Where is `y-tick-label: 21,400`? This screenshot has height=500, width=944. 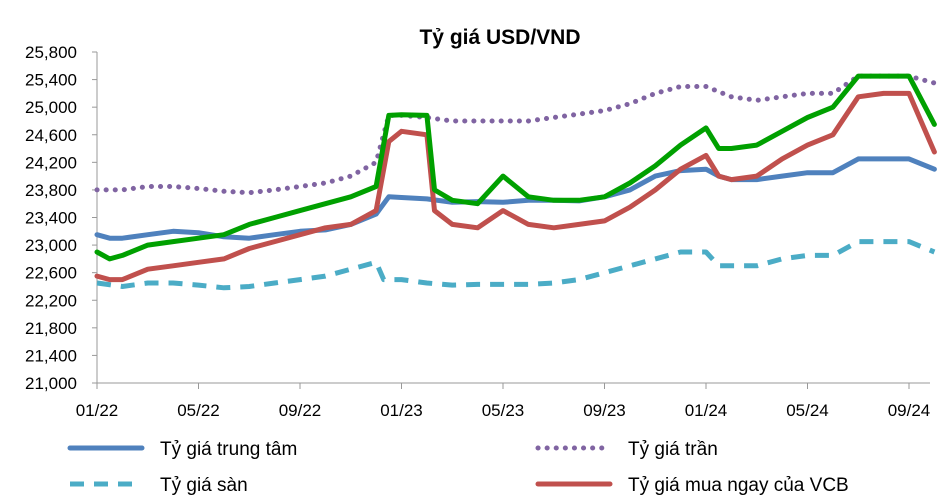
y-tick-label: 21,400 is located at coordinates (51, 355).